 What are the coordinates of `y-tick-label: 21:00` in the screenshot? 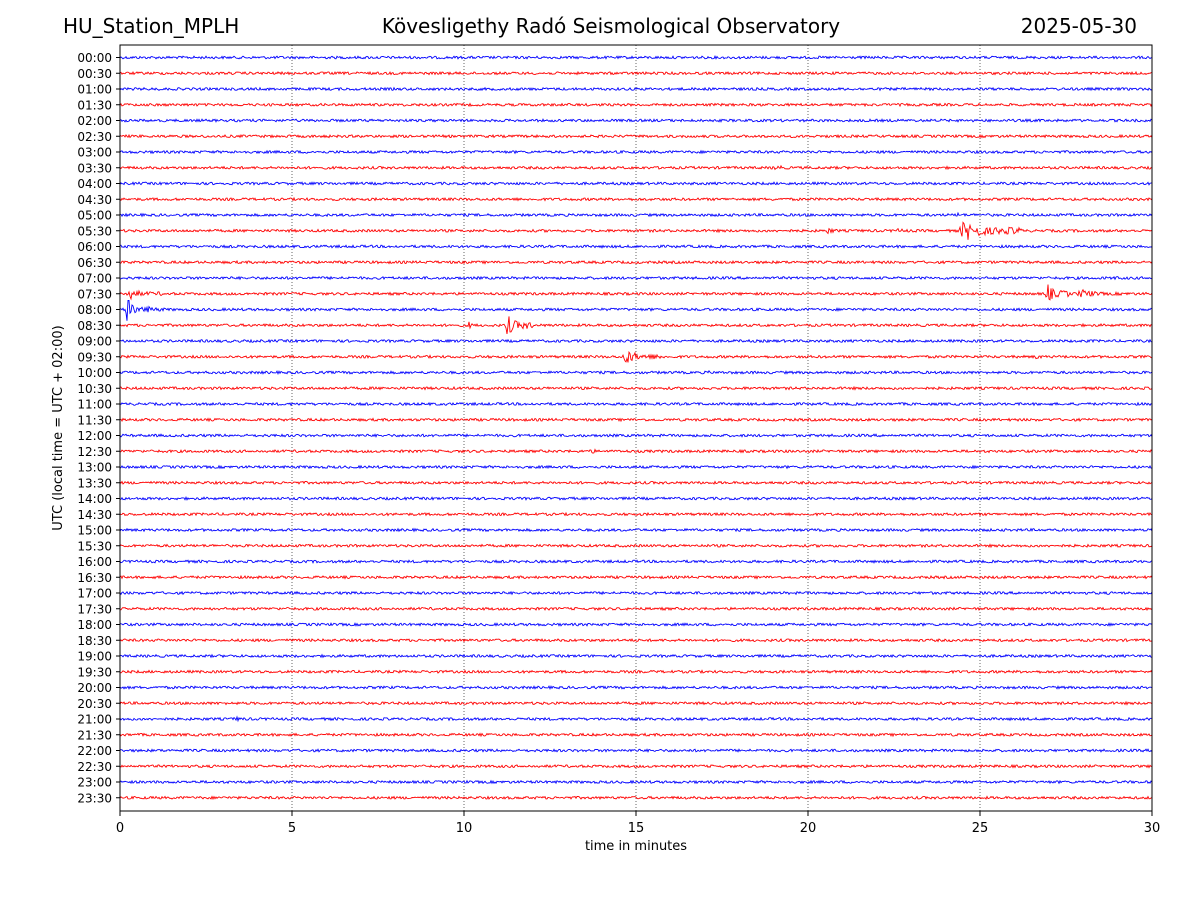 It's located at (94, 720).